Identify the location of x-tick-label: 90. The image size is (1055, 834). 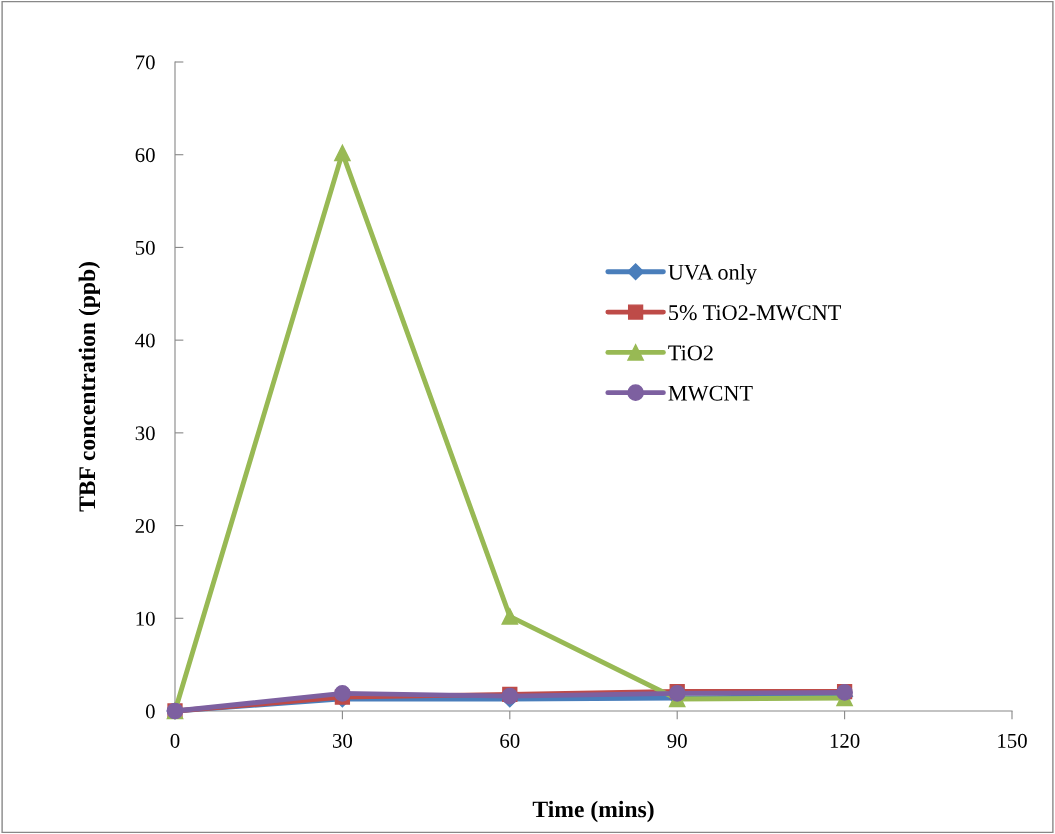
(677, 740).